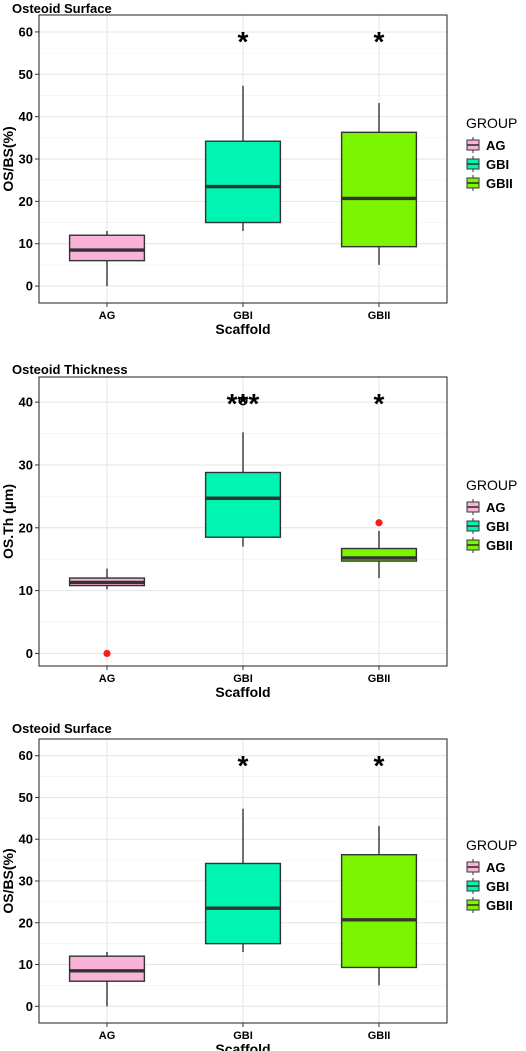  I want to click on significance-marker: ***, so click(243, 403).